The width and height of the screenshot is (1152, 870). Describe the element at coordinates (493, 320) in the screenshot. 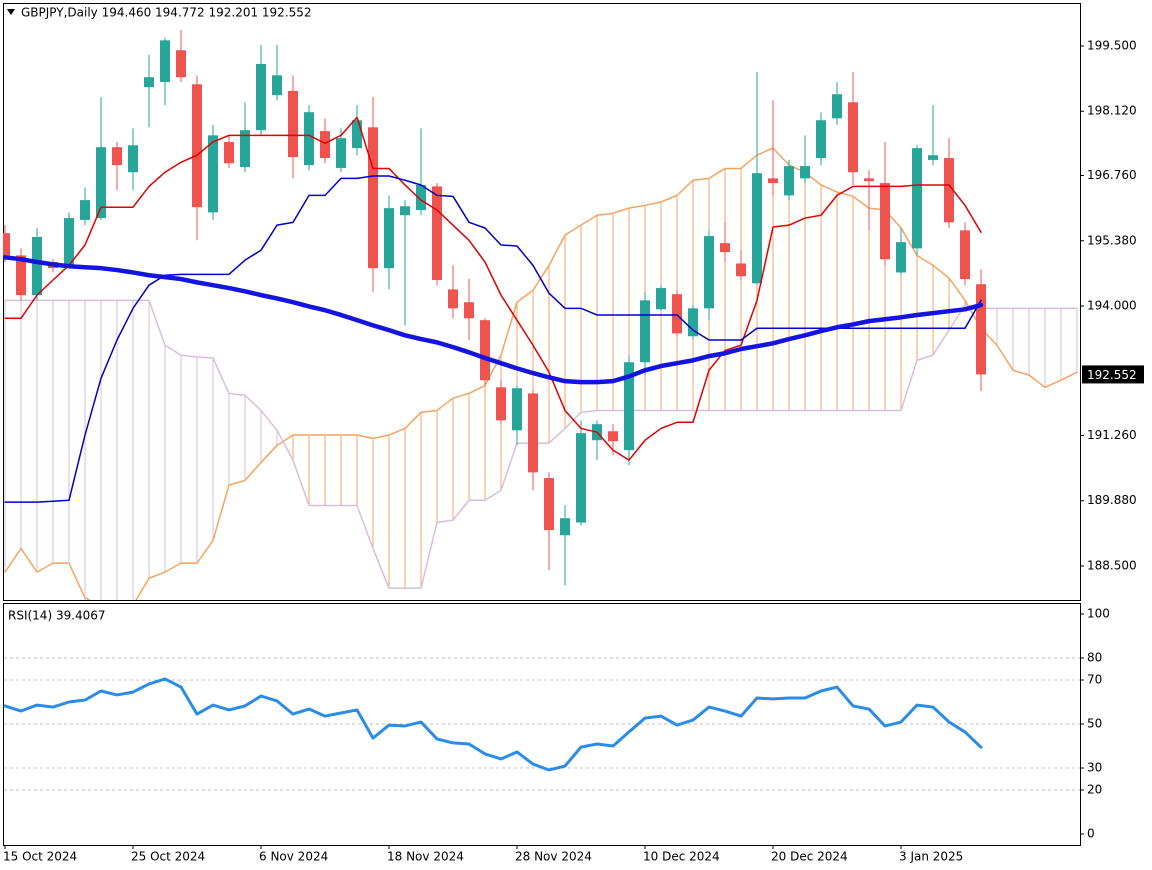

I see `indicator-line` at that location.